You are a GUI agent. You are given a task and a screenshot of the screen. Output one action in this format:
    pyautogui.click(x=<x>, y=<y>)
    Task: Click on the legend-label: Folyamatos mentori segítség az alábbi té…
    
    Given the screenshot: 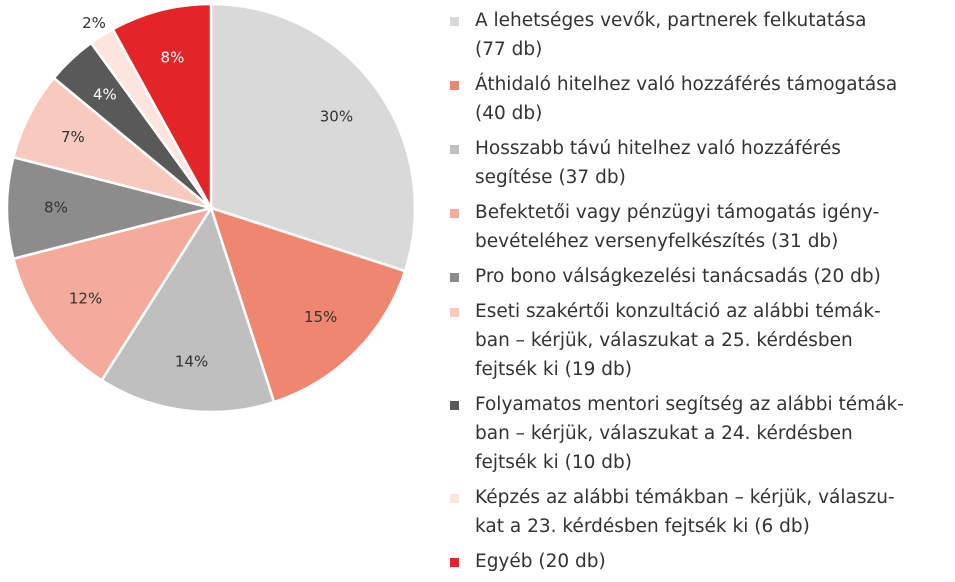 What is the action you would take?
    pyautogui.click(x=689, y=433)
    